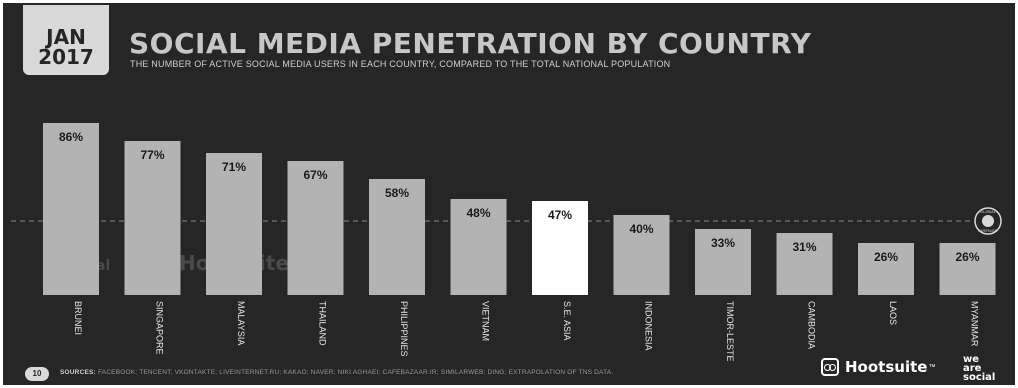  What do you see at coordinates (971, 359) in the screenshot?
I see `was-logo-we: we` at bounding box center [971, 359].